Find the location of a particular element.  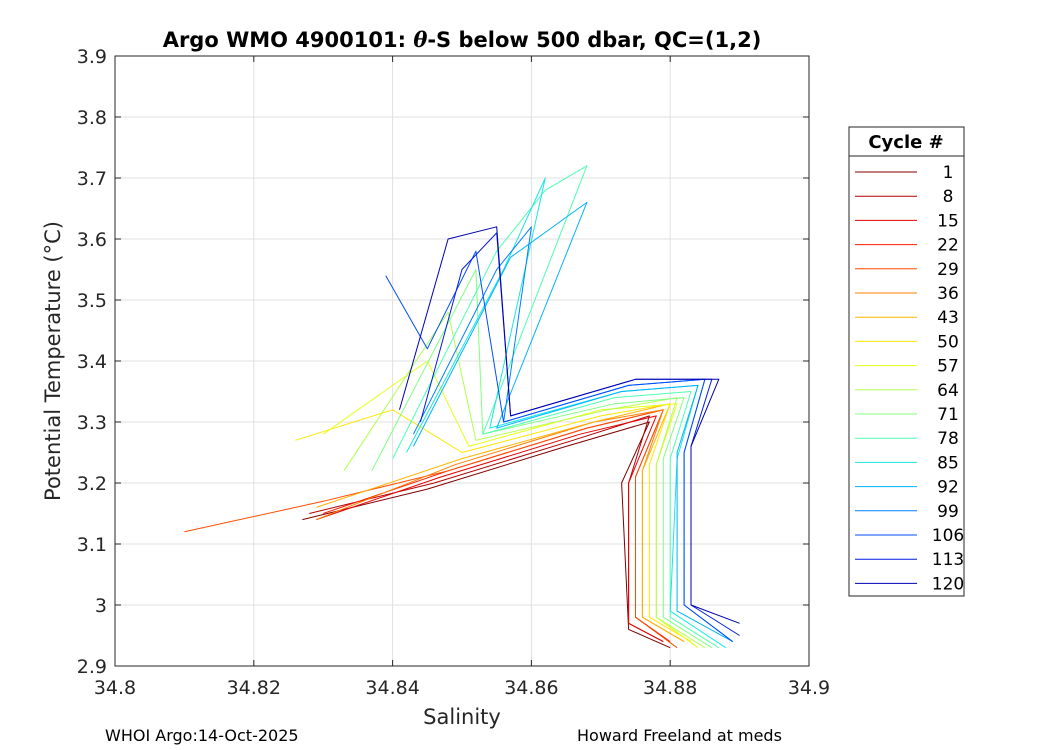

legend-label-106: 106 is located at coordinates (948, 536).